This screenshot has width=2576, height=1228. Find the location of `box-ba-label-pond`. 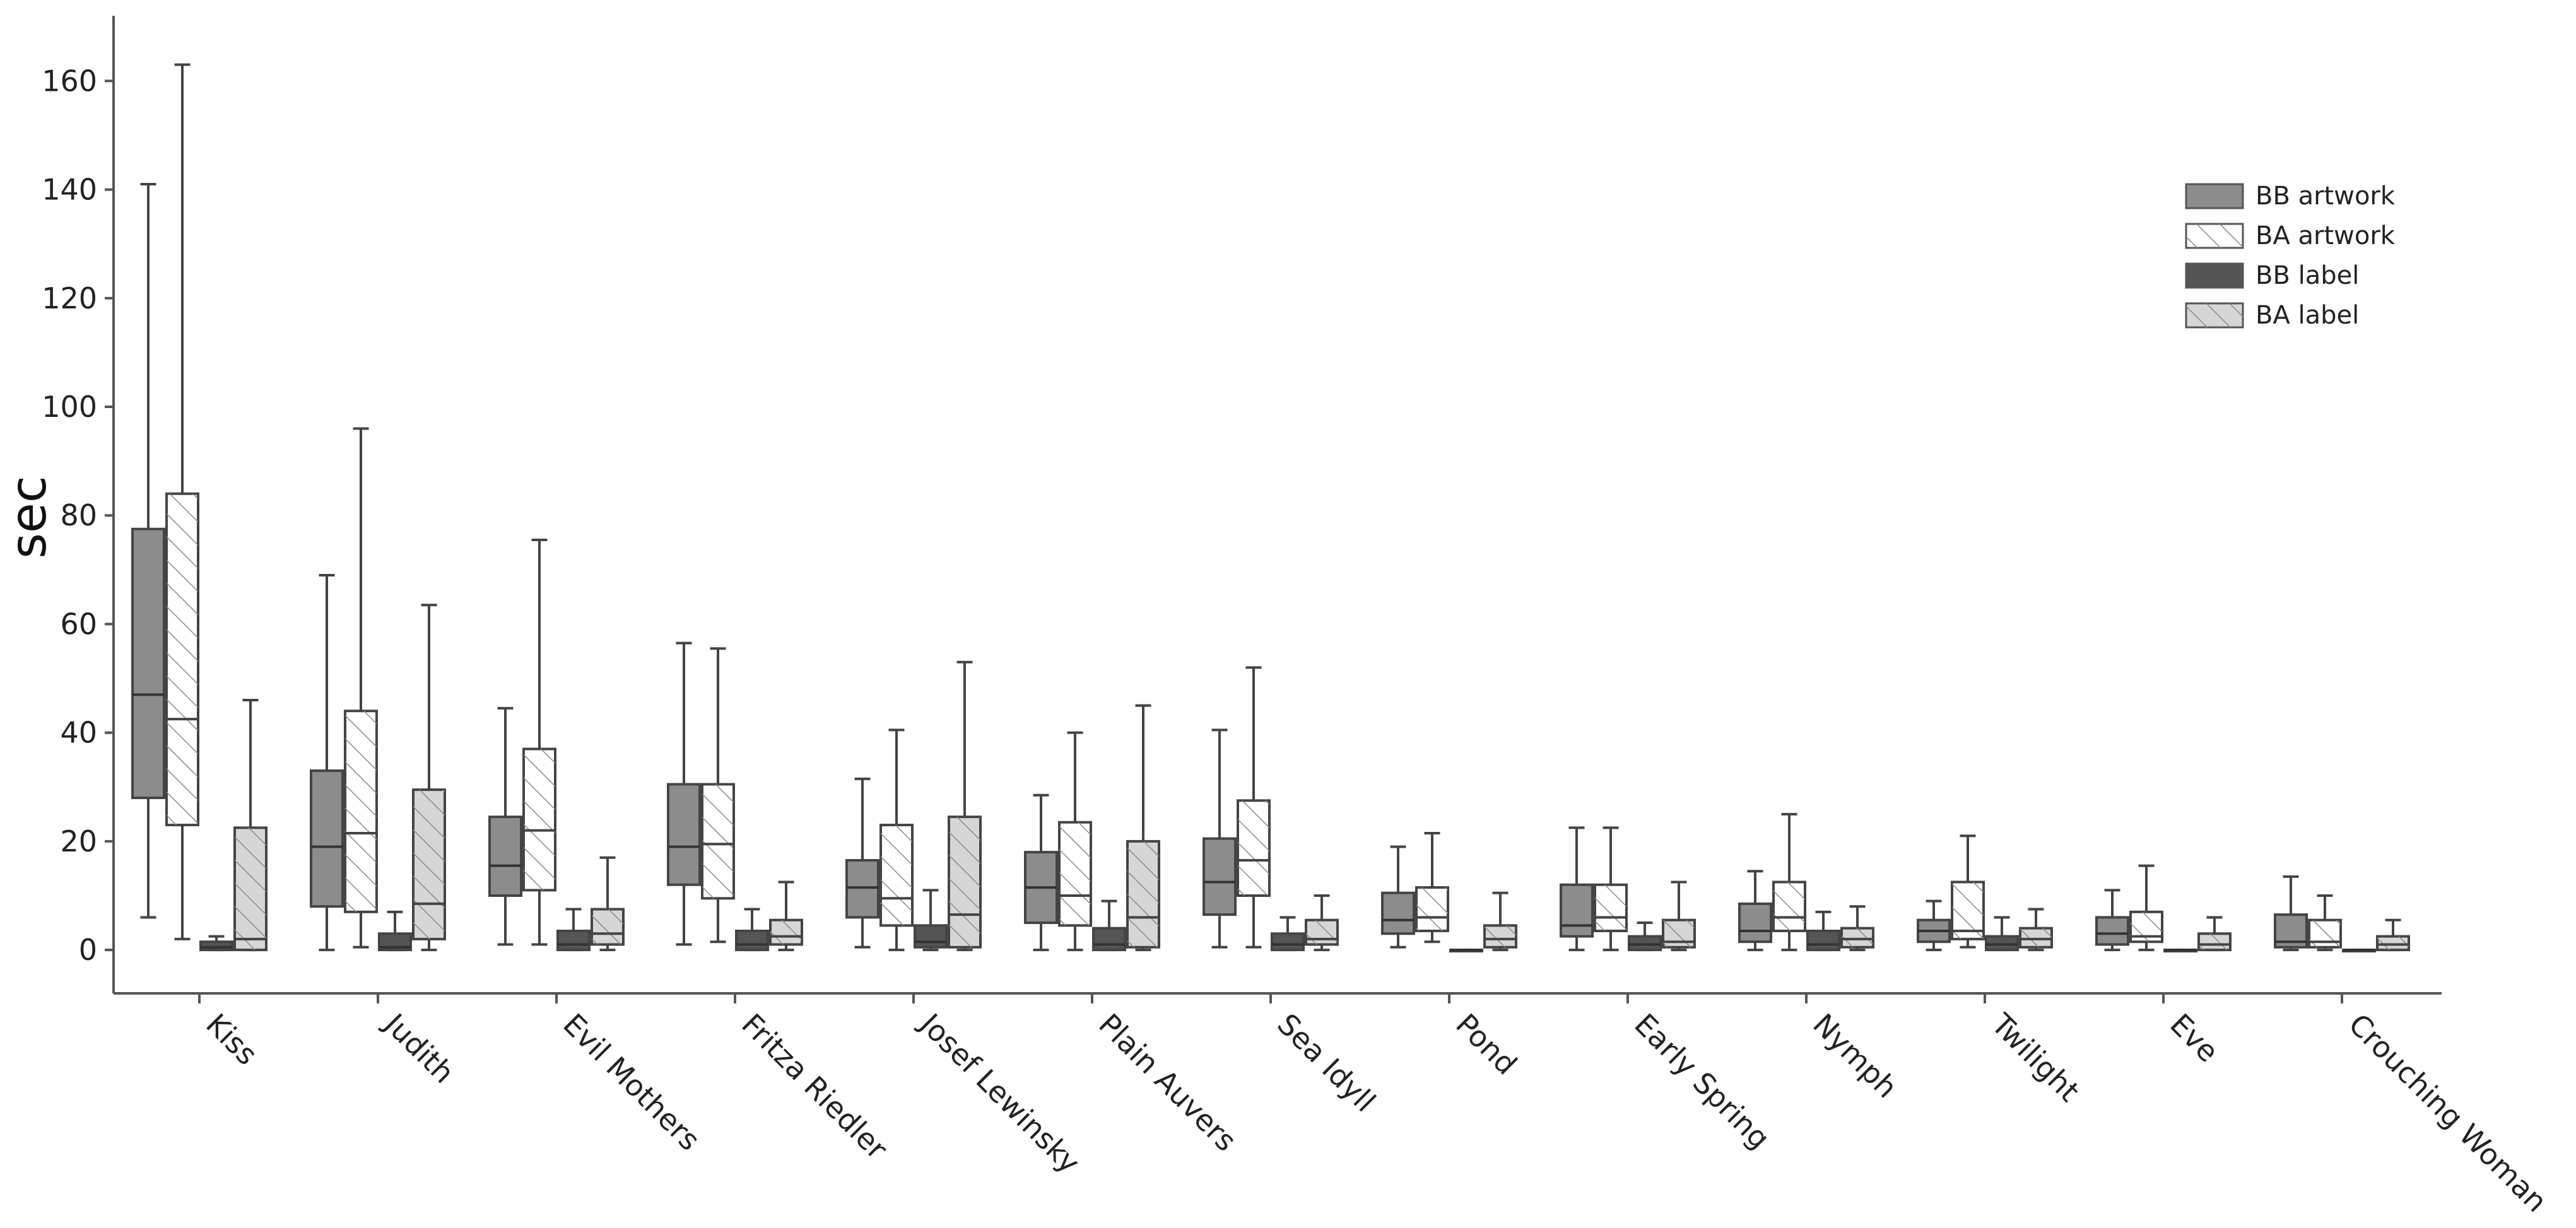

box-ba-label-pond is located at coordinates (1500, 922).